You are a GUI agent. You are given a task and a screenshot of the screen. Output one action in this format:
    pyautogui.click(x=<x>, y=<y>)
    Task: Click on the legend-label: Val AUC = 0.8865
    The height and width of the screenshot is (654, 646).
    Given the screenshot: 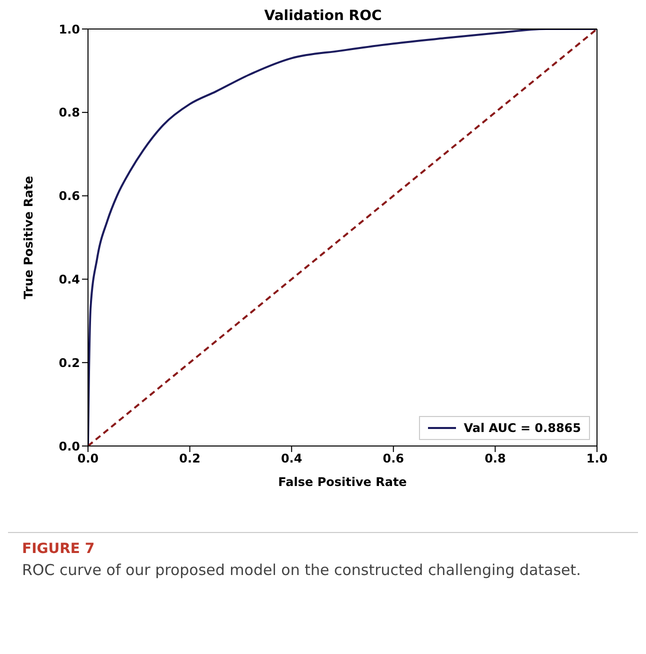 What is the action you would take?
    pyautogui.click(x=522, y=428)
    